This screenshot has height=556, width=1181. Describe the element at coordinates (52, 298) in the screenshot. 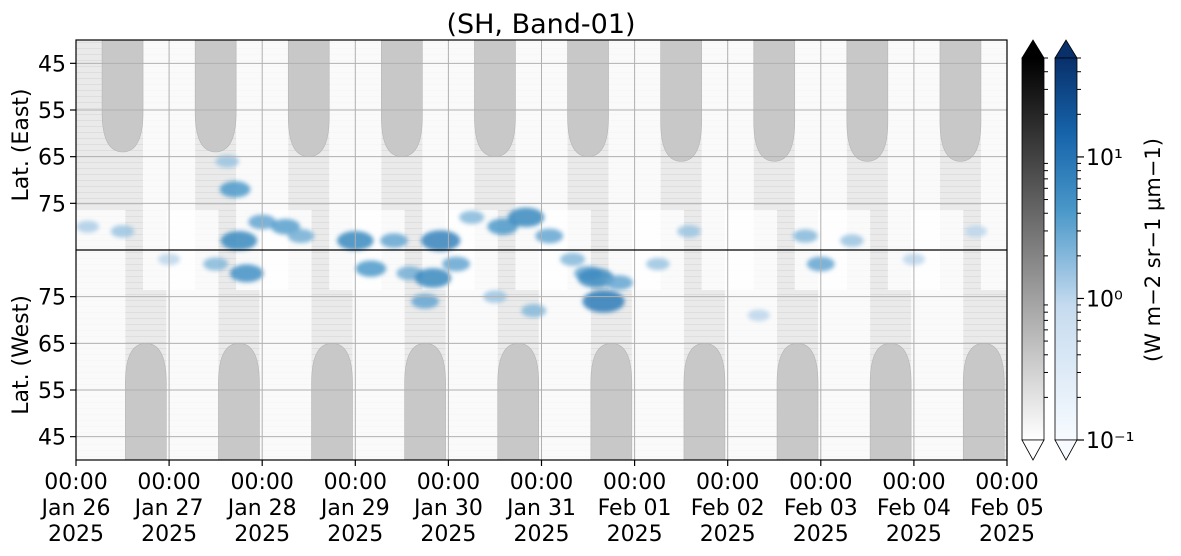

I see `y-tick-label-west: 75` at that location.